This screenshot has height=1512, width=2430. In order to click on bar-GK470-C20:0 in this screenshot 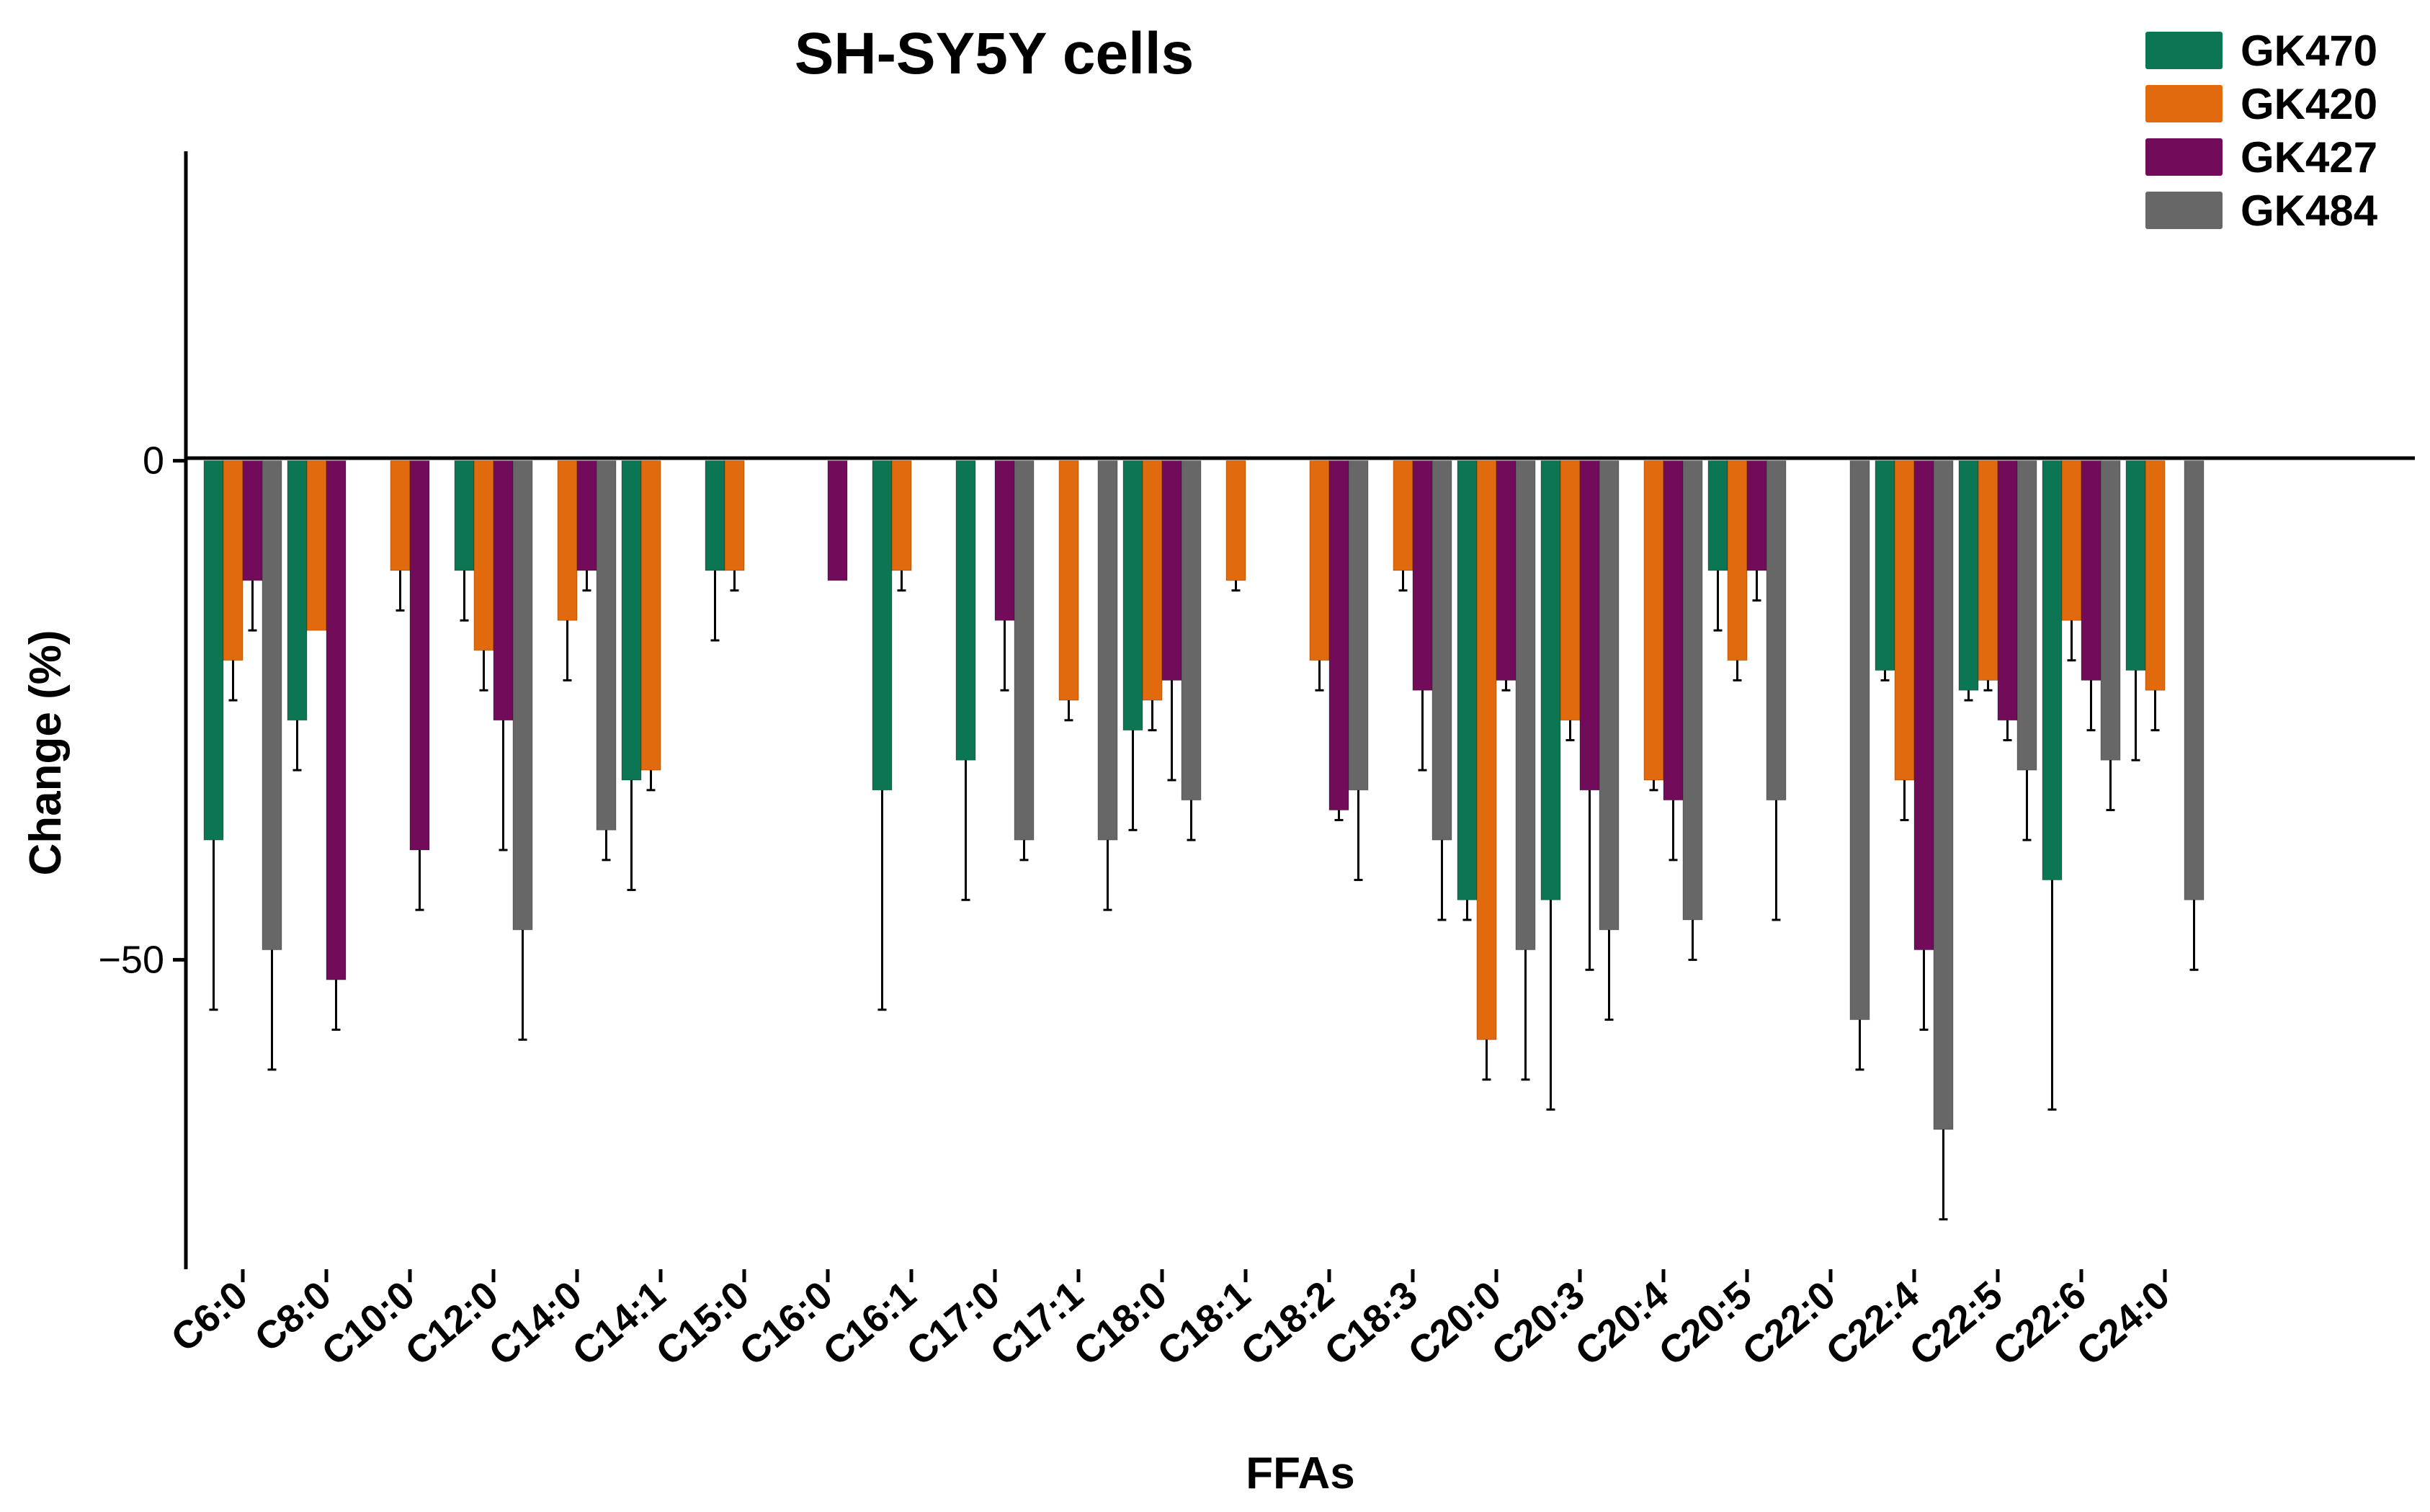, I will do `click(1467, 680)`.